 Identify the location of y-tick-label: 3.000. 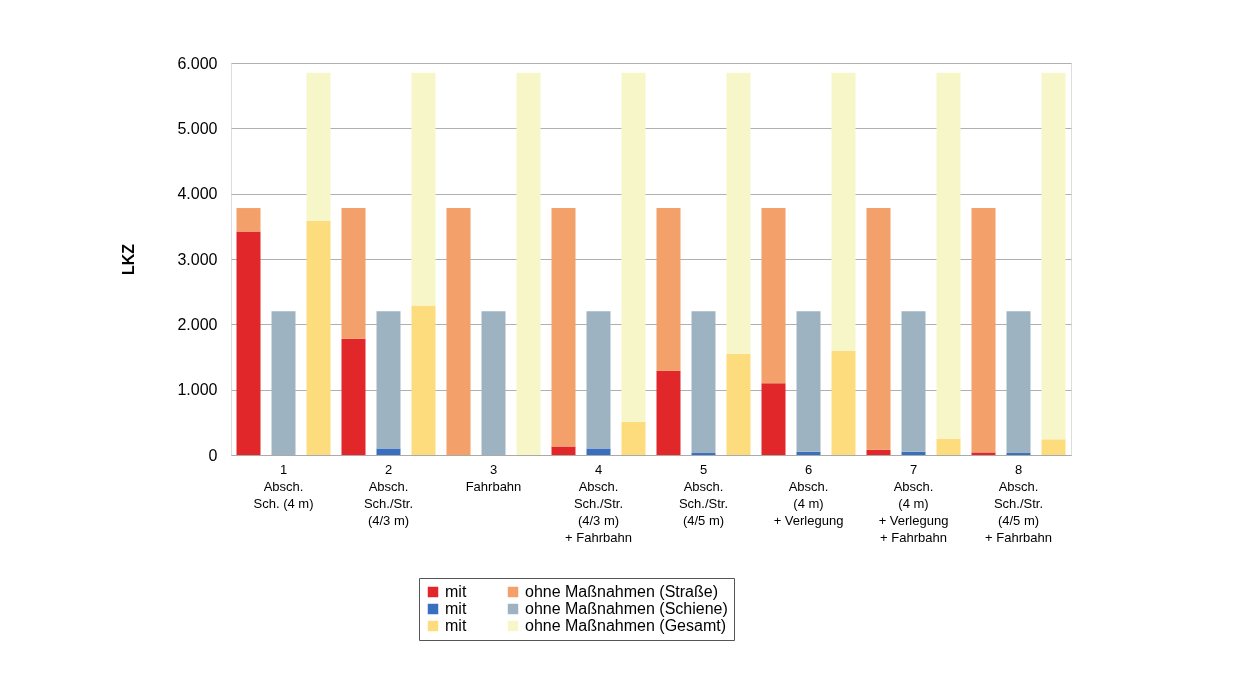
(197, 259).